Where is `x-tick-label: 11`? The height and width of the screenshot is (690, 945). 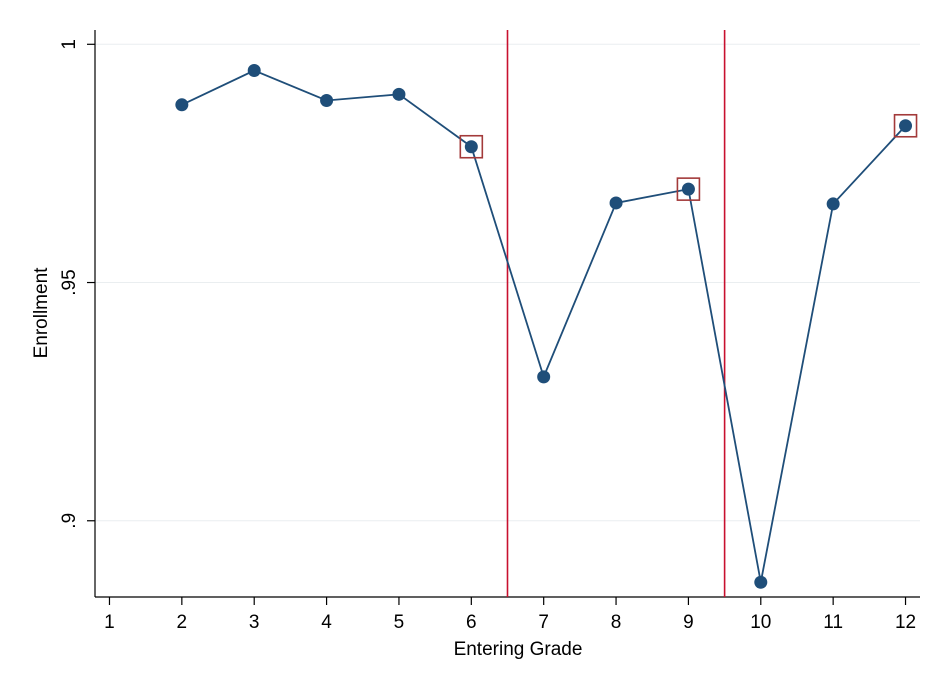 x-tick-label: 11 is located at coordinates (833, 622).